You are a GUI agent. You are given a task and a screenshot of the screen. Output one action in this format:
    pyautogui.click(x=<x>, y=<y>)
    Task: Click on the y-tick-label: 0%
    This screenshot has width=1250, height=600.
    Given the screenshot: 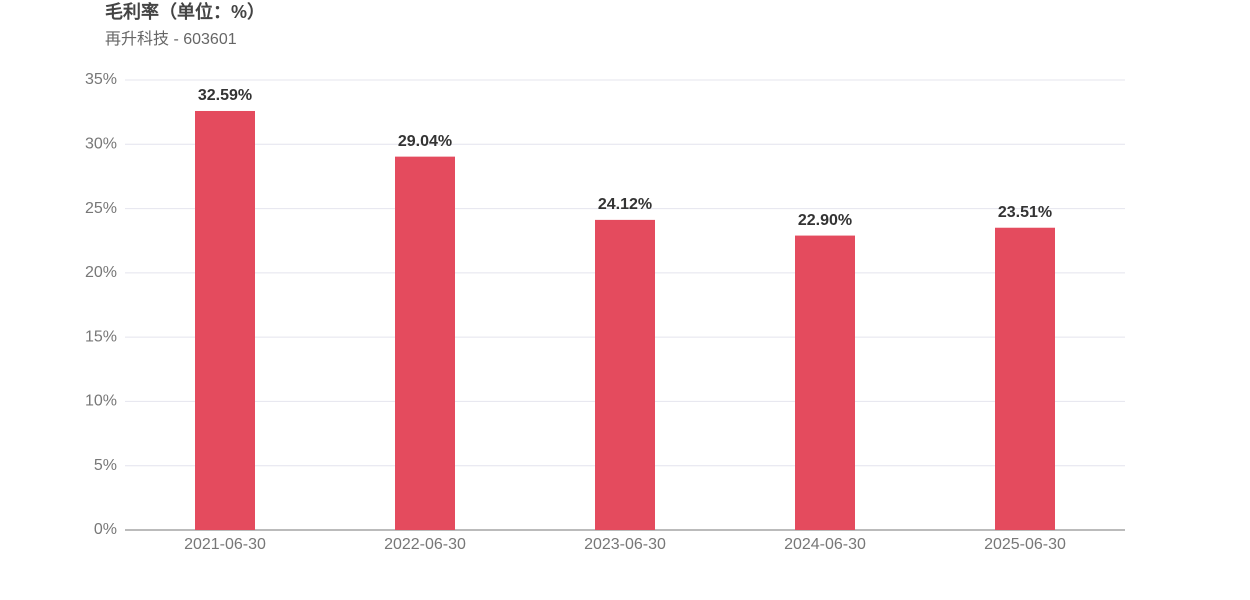 What is the action you would take?
    pyautogui.click(x=105, y=529)
    